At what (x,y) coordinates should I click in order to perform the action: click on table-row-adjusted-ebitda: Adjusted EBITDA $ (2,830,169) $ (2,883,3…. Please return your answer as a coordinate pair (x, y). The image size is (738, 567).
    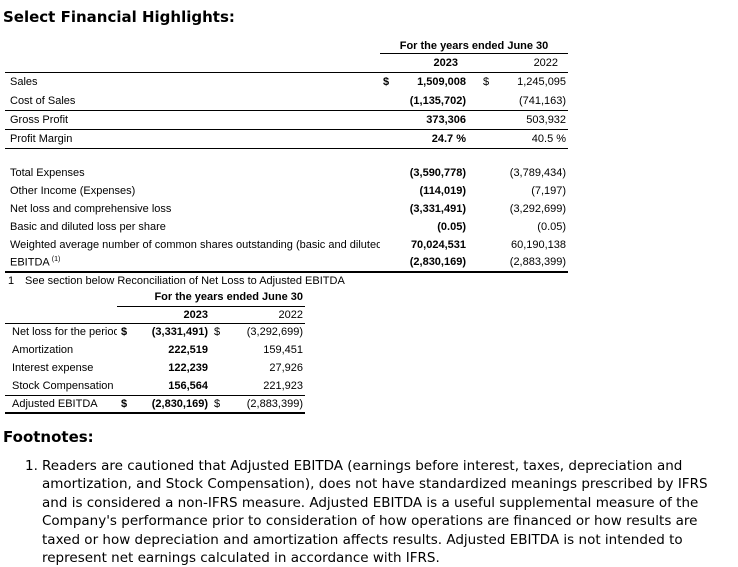
    Looking at the image, I should click on (155, 404).